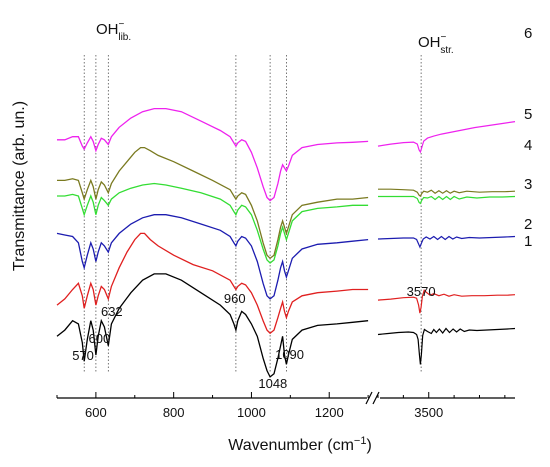  I want to click on series-4-label: 4, so click(528, 145).